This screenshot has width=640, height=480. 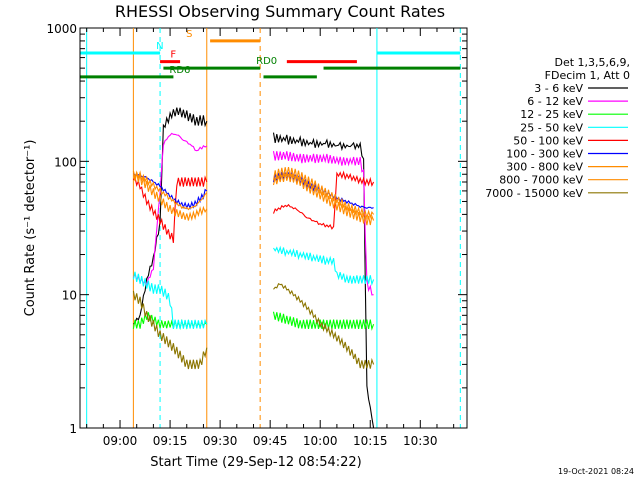 What do you see at coordinates (61, 29) in the screenshot?
I see `y-tick-label-1000: 1000` at bounding box center [61, 29].